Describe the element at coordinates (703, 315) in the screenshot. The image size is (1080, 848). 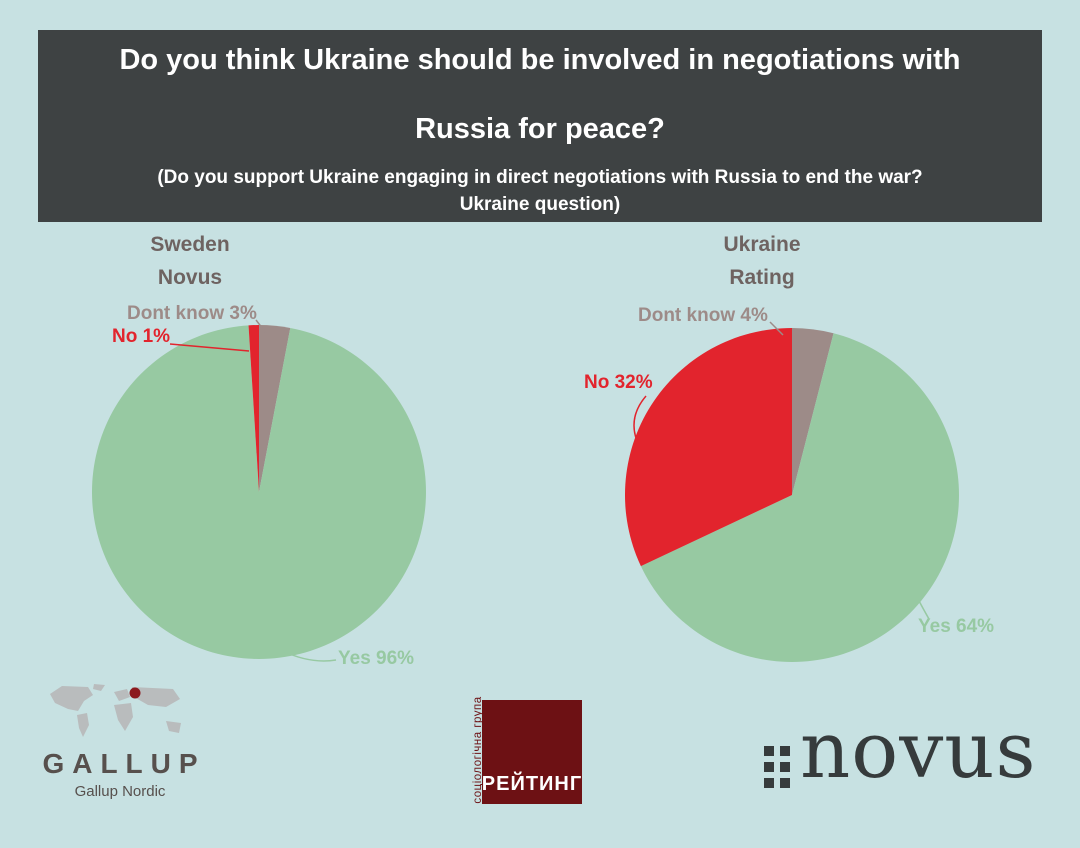
I see `callout-dontknow-ukraine: Dont know 4%` at that location.